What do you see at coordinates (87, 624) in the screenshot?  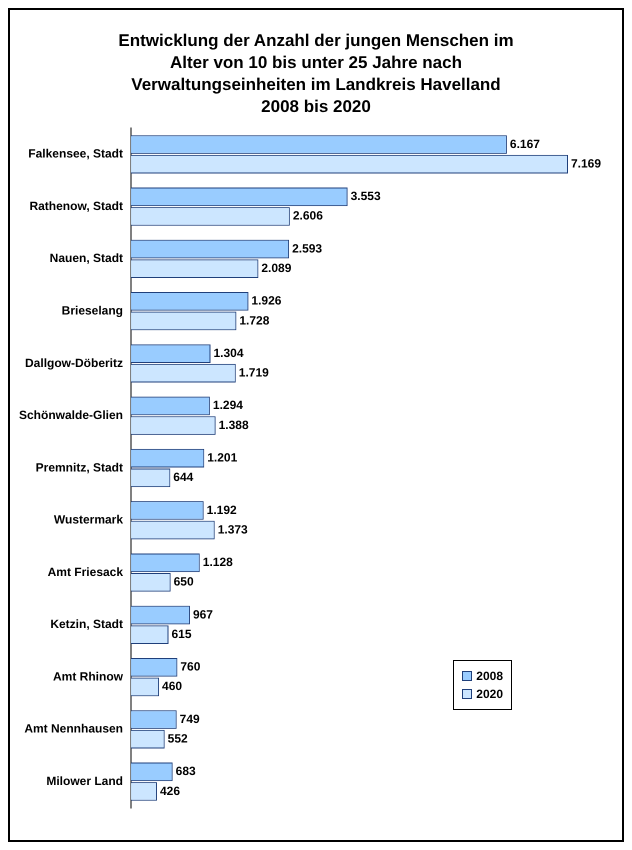 I see `y-tick-label: Ketzin, Stadt` at bounding box center [87, 624].